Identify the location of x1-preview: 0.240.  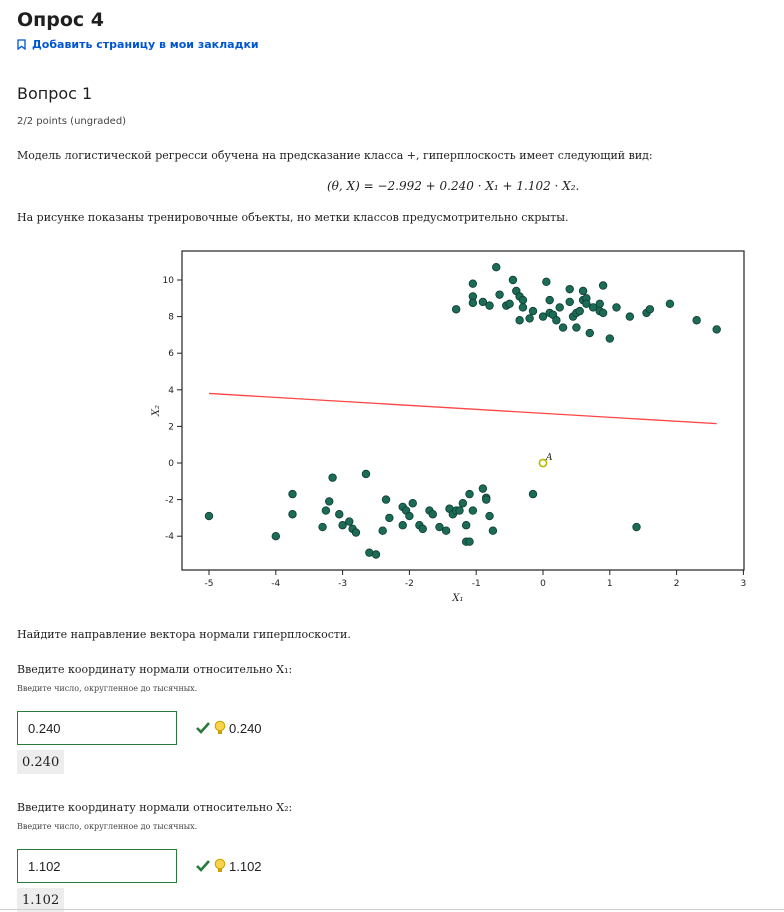
(41, 762).